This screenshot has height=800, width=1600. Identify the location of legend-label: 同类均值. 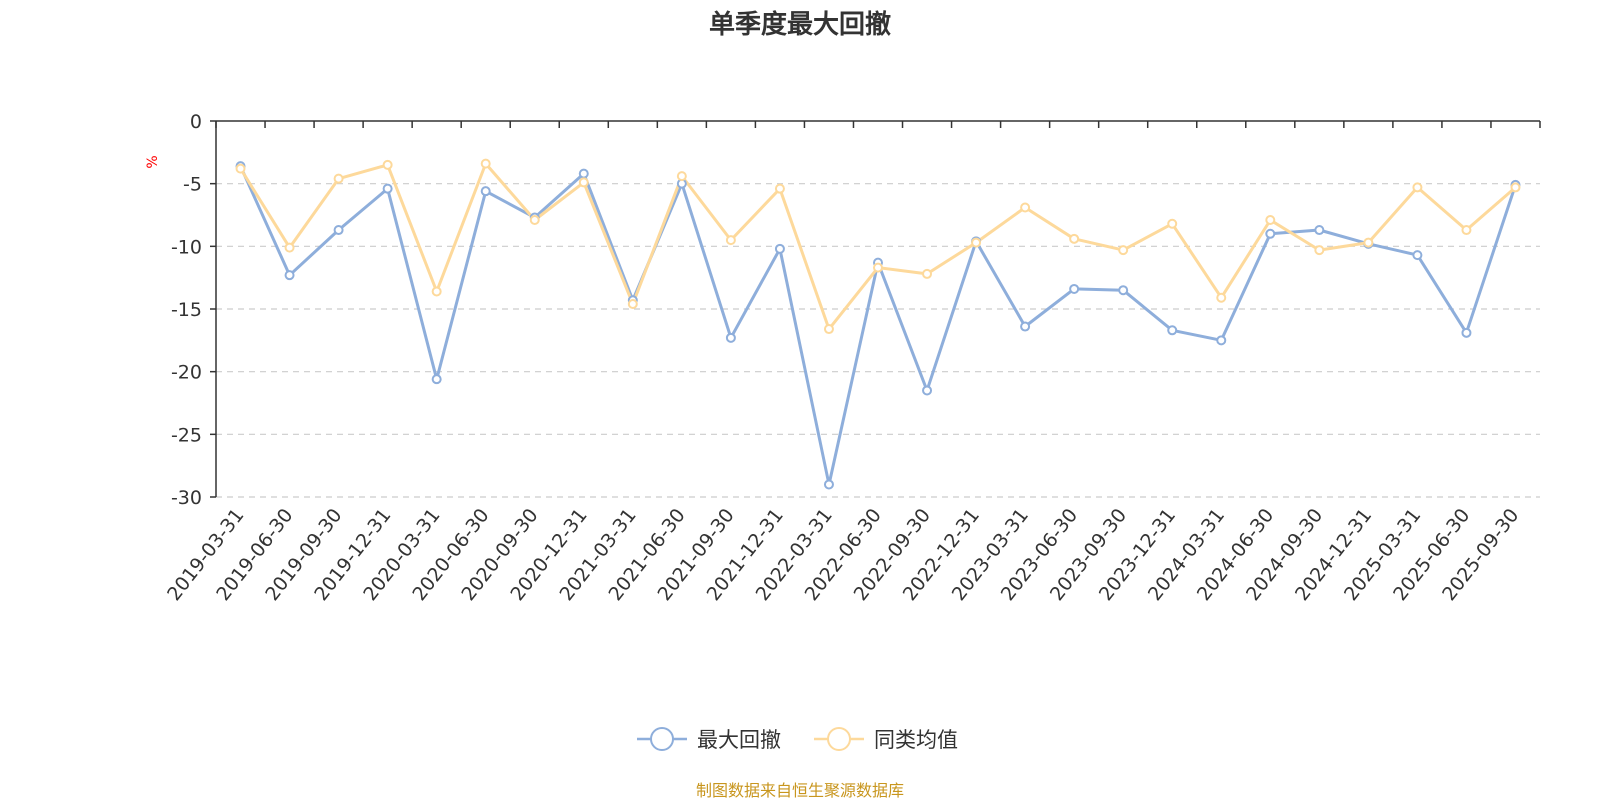
(916, 740).